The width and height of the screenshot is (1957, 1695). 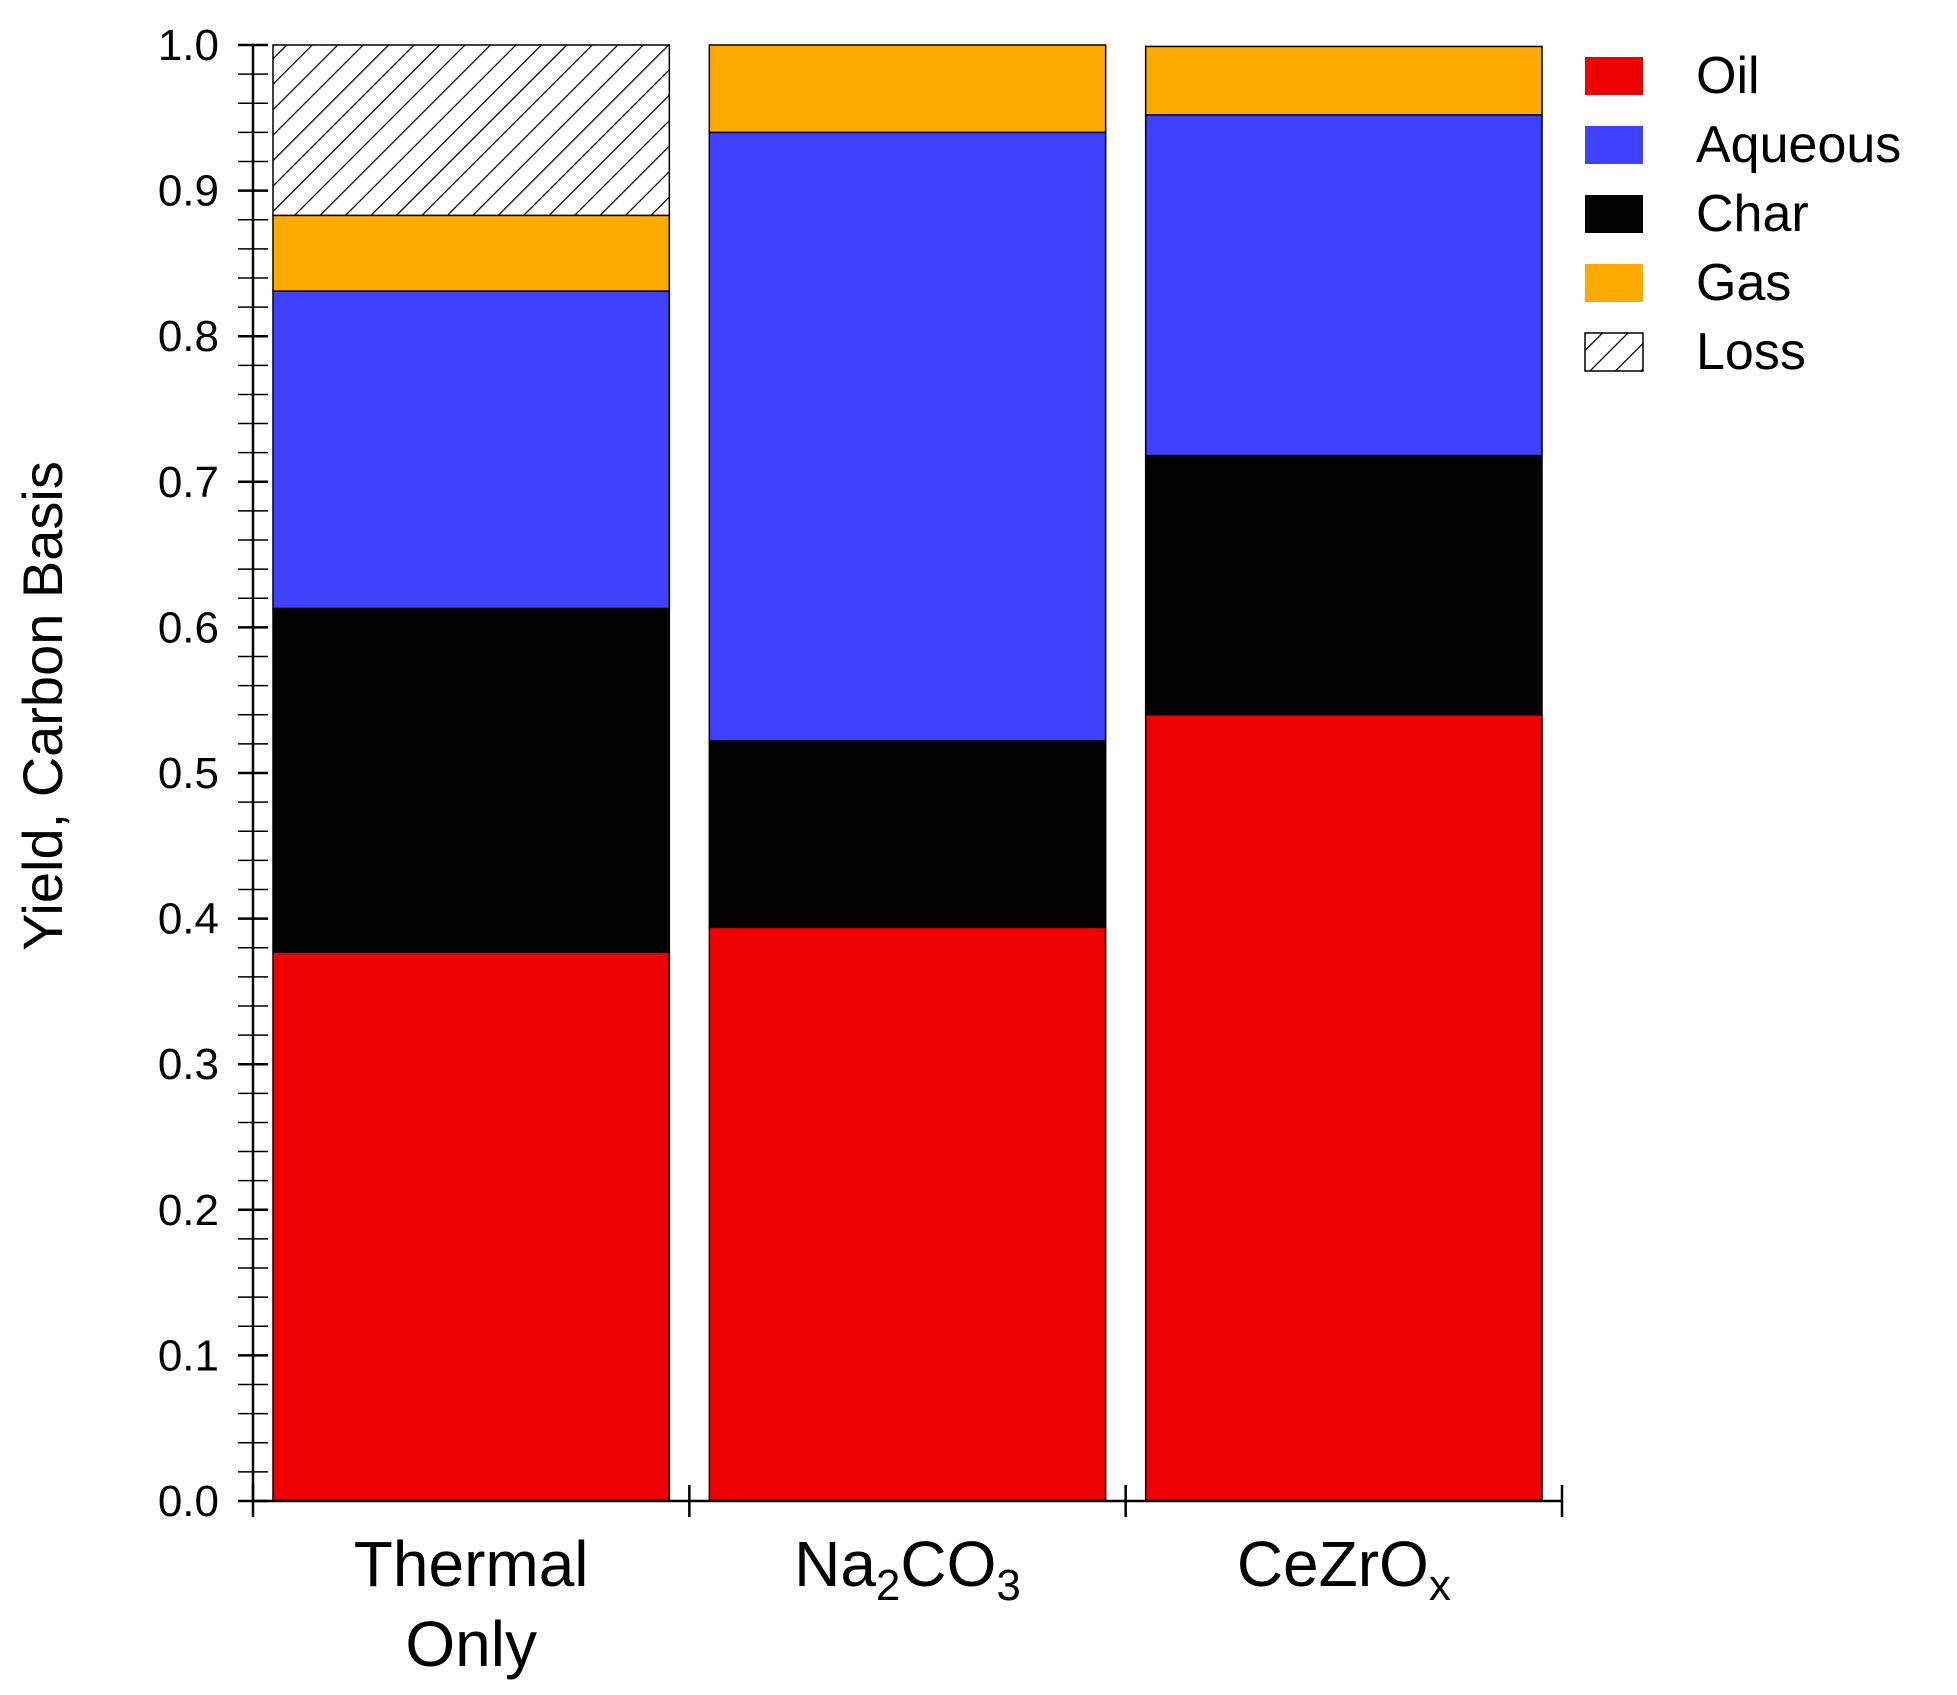 I want to click on legend-item-char: Char, so click(x=1697, y=214).